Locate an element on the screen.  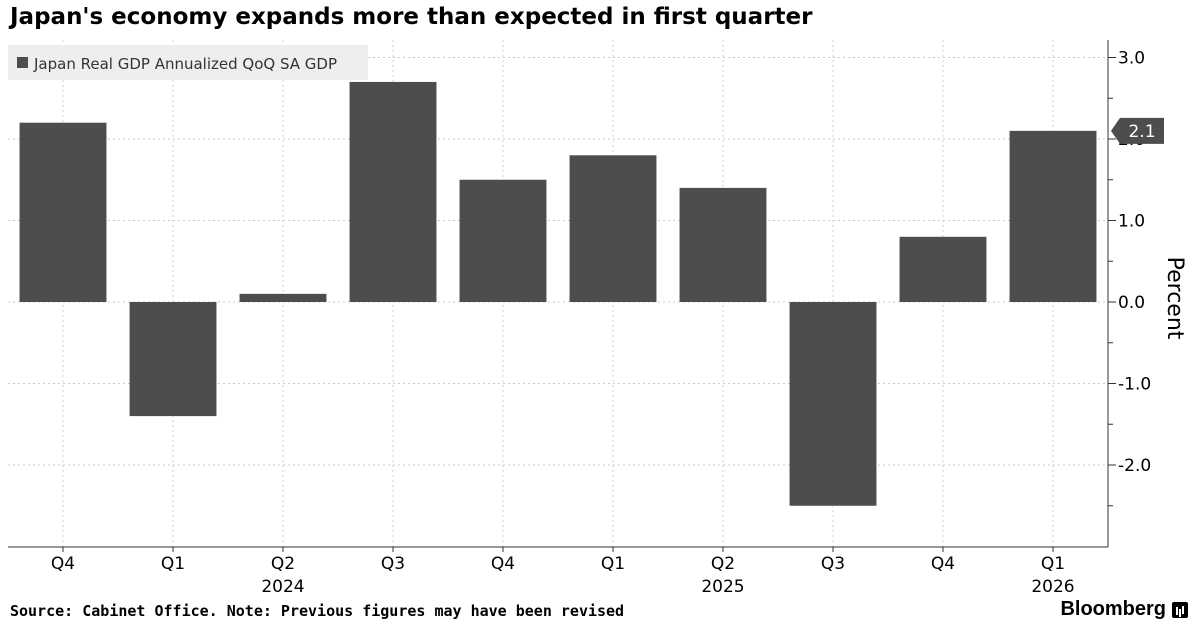
x-year-label: 2025 is located at coordinates (722, 587).